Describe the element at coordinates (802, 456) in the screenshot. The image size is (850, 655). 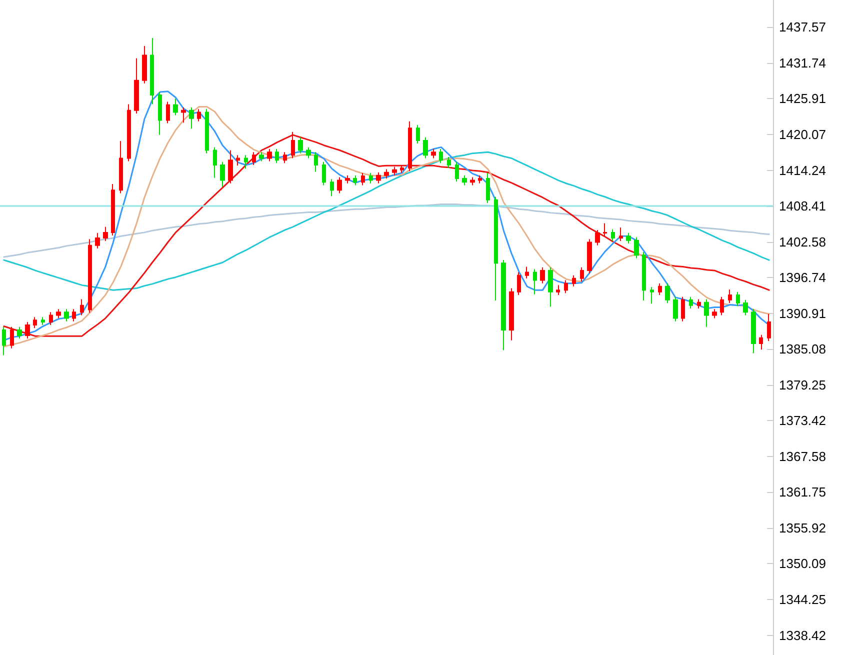
I see `y-tick-label: 1367.58` at that location.